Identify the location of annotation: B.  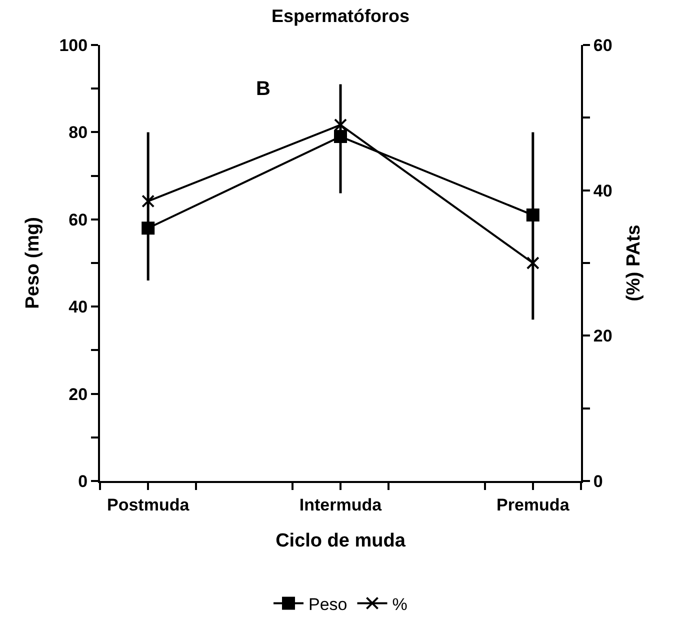
(263, 89).